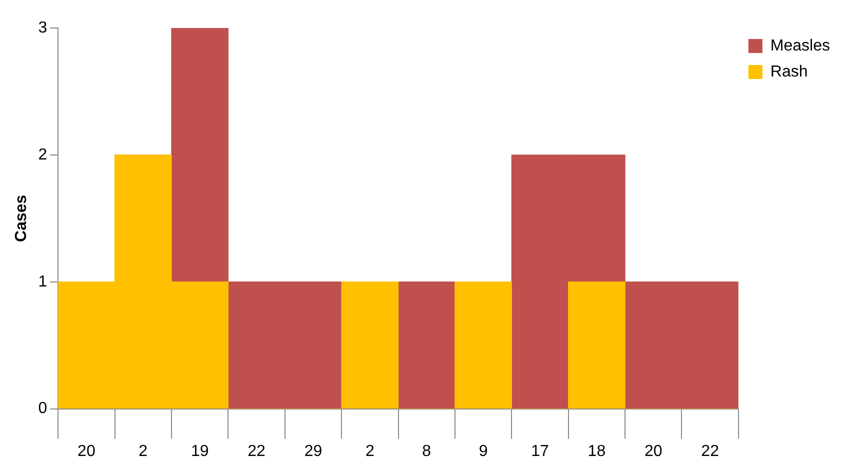 Image resolution: width=858 pixels, height=472 pixels. I want to click on x-tick-label: 29, so click(313, 451).